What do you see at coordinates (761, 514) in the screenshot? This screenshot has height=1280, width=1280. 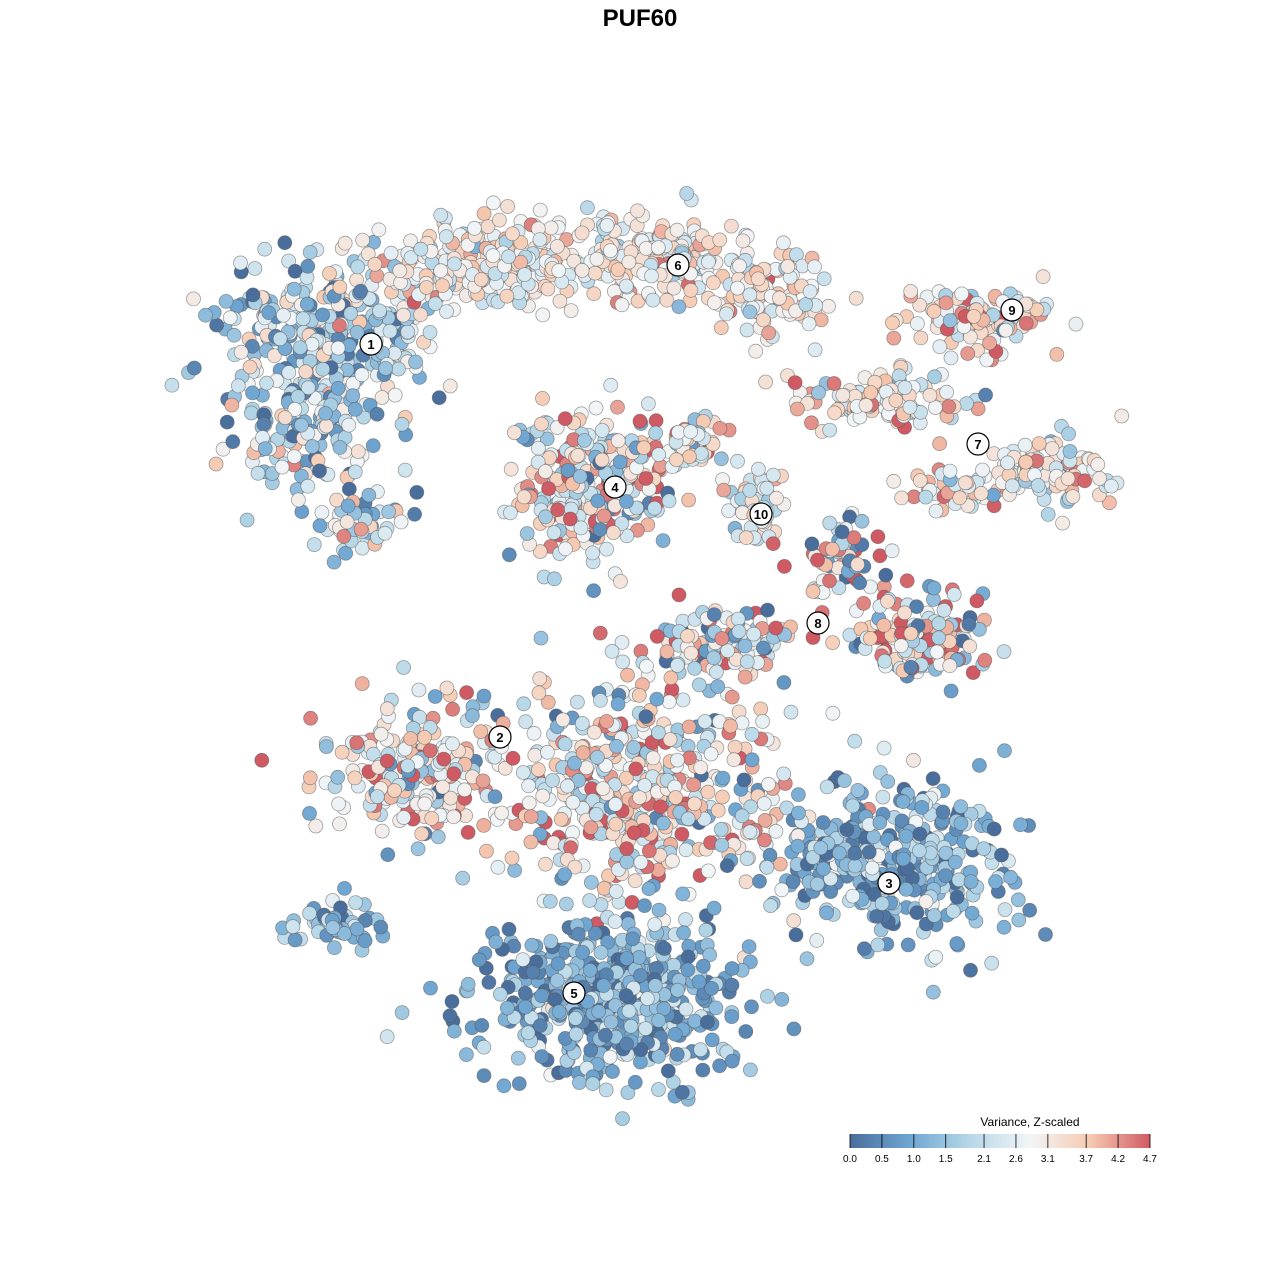 I see `cluster-label-text: 10` at bounding box center [761, 514].